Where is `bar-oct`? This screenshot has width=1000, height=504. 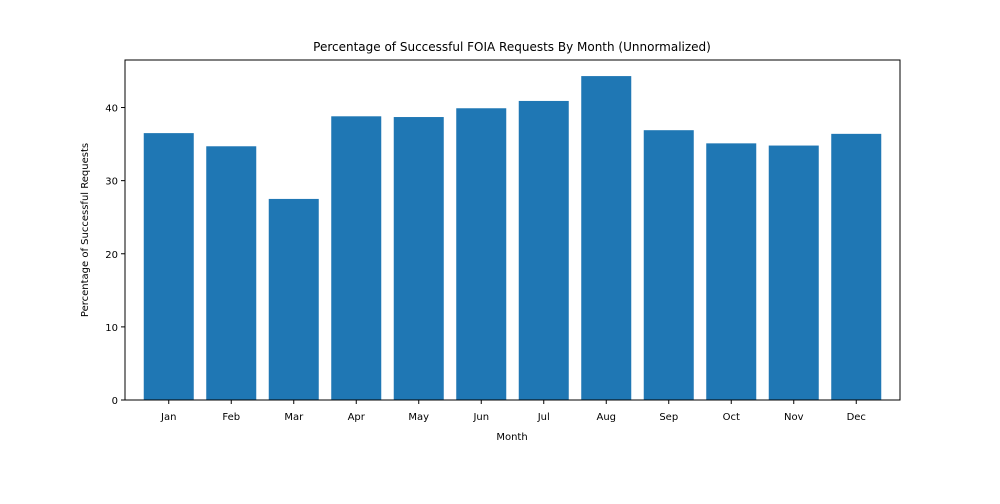
bar-oct is located at coordinates (731, 271).